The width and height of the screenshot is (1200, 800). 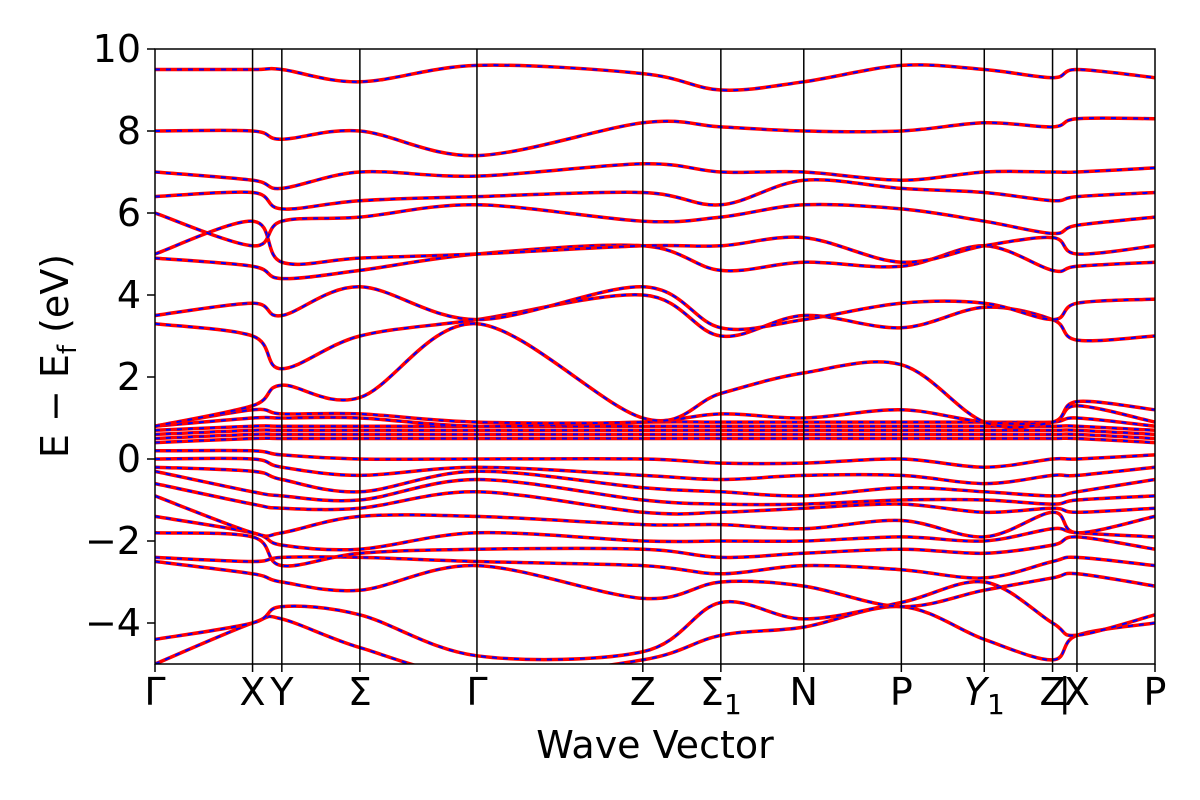 I want to click on x-tick-label: Y1, so click(x=984, y=695).